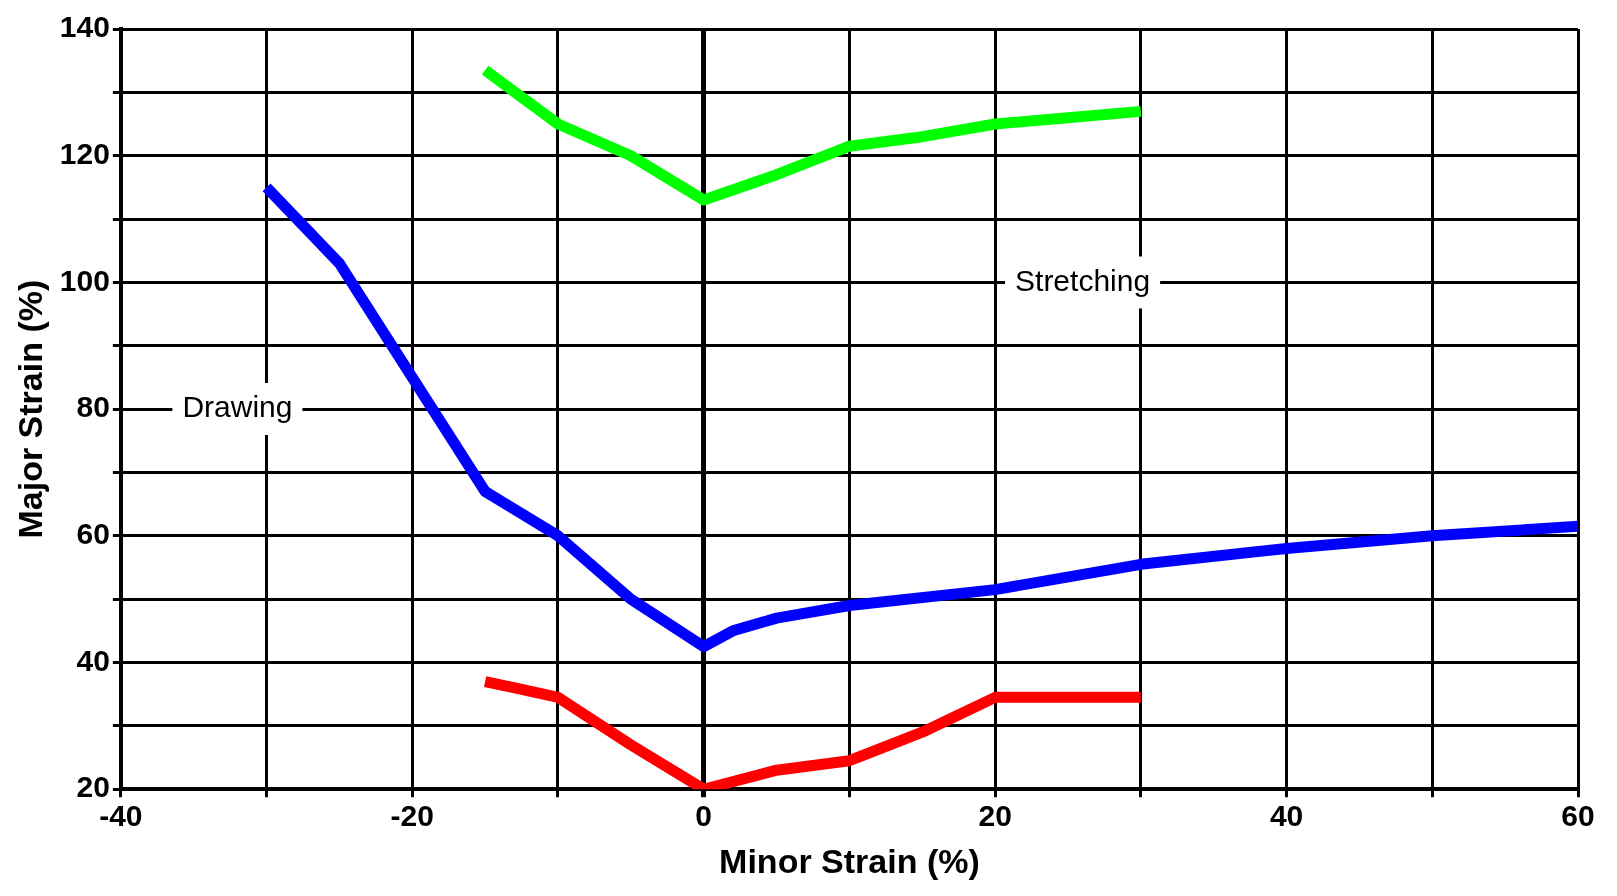 The height and width of the screenshot is (896, 1617). Describe the element at coordinates (1286, 816) in the screenshot. I see `x-tick-label: 40` at that location.